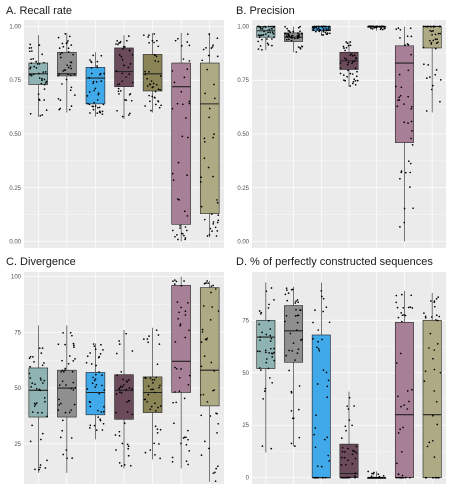 This screenshot has height=500, width=452. I want to click on jitter-points, so click(432, 68).